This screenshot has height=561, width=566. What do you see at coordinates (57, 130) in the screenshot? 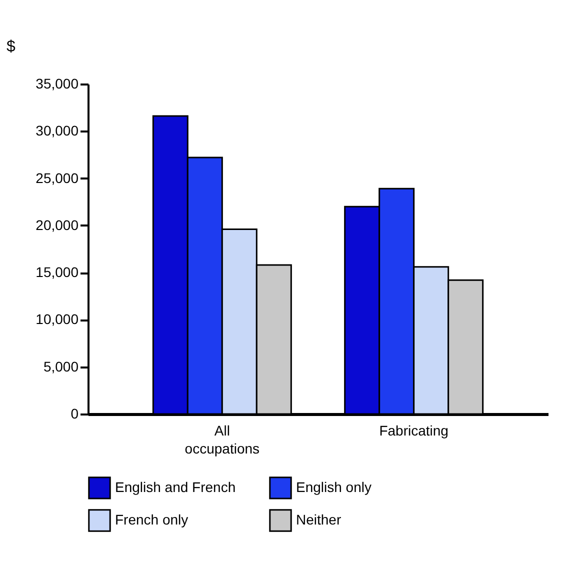
I see `y-tick-label: 30,000` at bounding box center [57, 130].